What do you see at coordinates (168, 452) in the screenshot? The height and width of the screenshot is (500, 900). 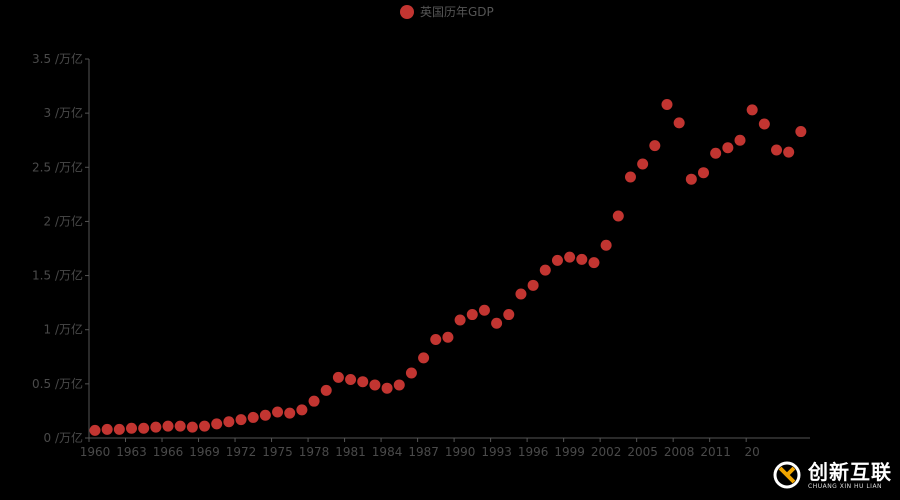 I see `x-tick-label: 1966` at bounding box center [168, 452].